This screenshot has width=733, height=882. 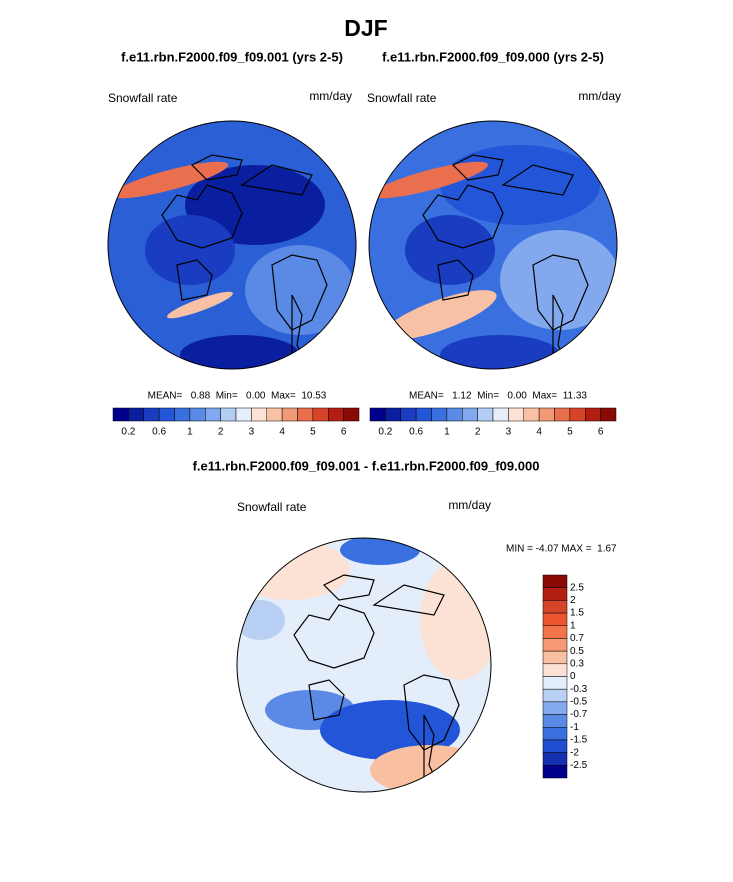 What do you see at coordinates (573, 676) in the screenshot?
I see `colorbar-label: 0` at bounding box center [573, 676].